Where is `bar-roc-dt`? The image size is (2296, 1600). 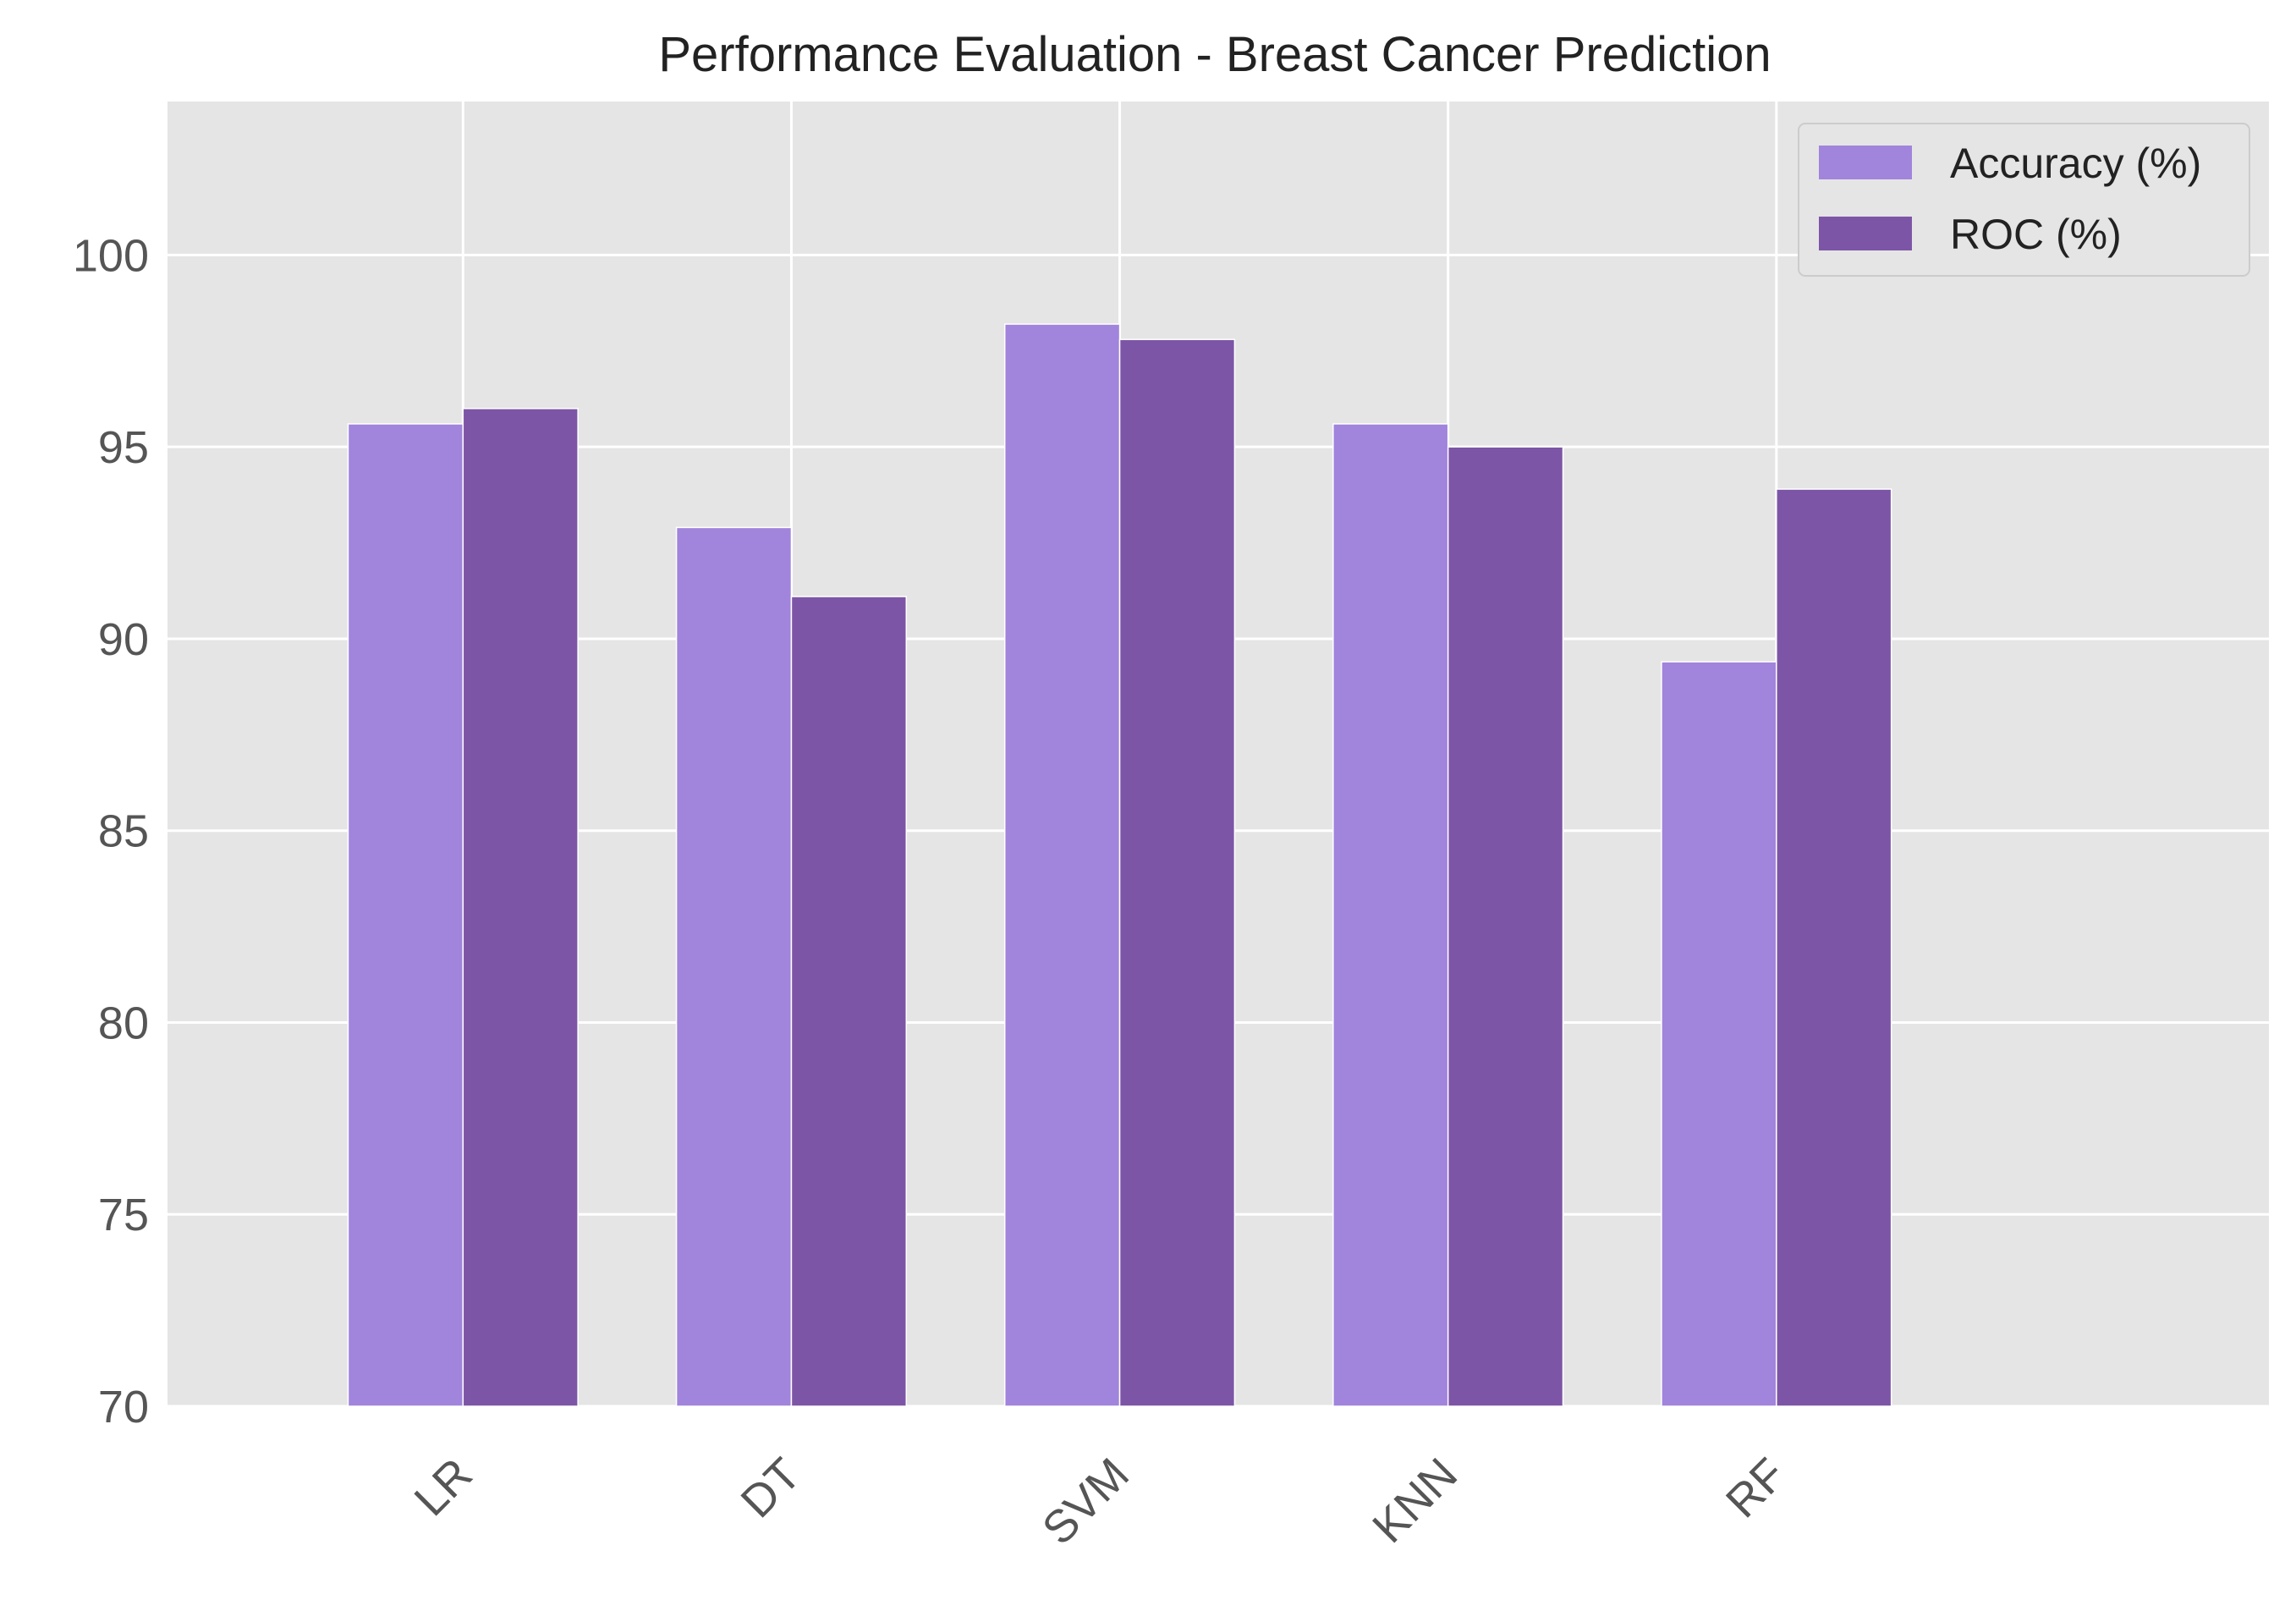 bar-roc-dt is located at coordinates (849, 1002).